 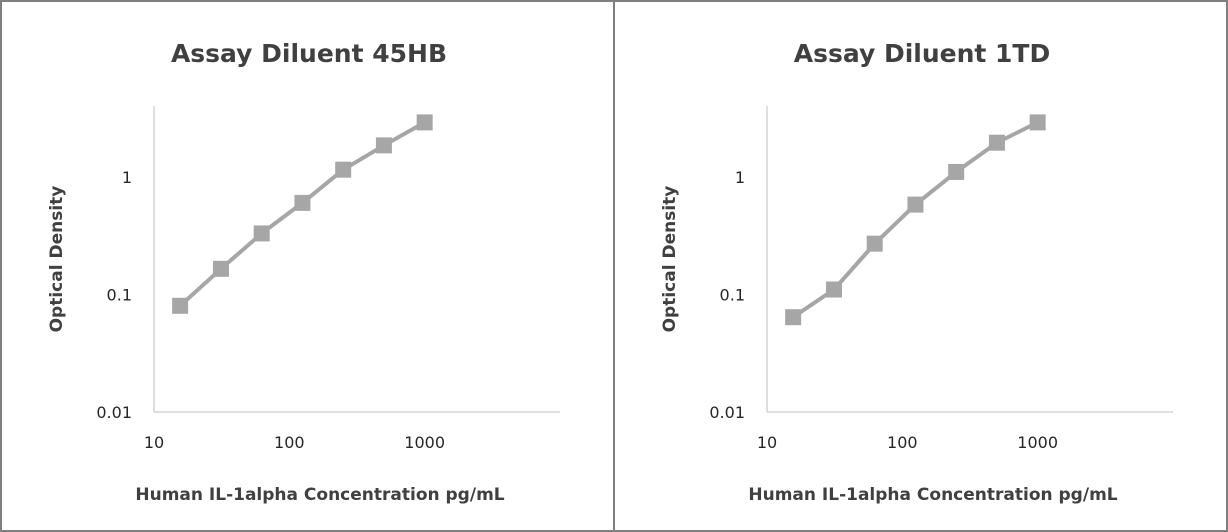 I want to click on chart-title: Assay Diluent 45HB, so click(x=309, y=53).